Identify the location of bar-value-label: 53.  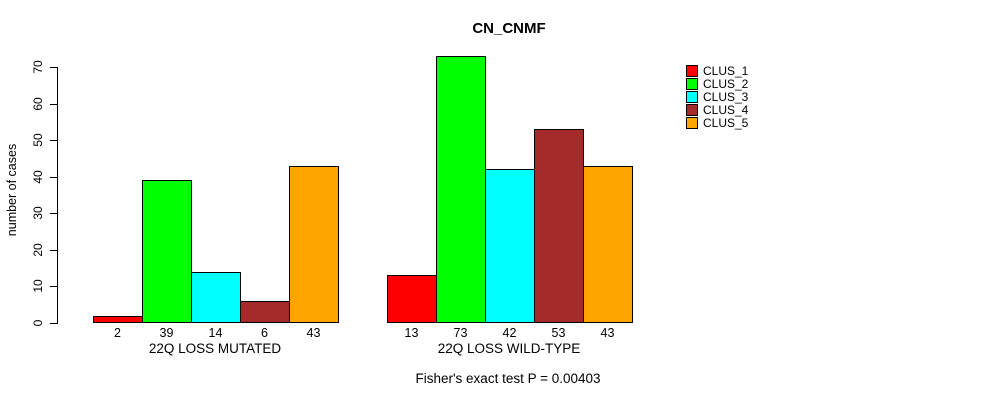
(558, 333).